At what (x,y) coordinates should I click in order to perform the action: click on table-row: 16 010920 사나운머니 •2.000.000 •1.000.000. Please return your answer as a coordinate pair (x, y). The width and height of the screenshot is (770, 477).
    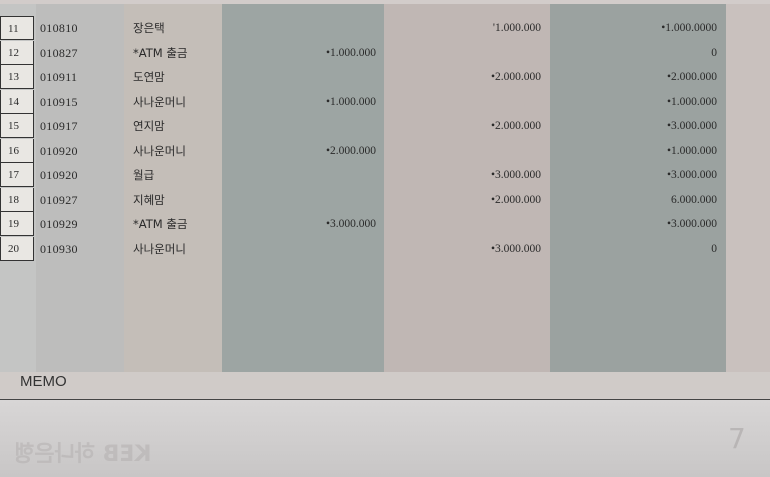
    Looking at the image, I should click on (385, 150).